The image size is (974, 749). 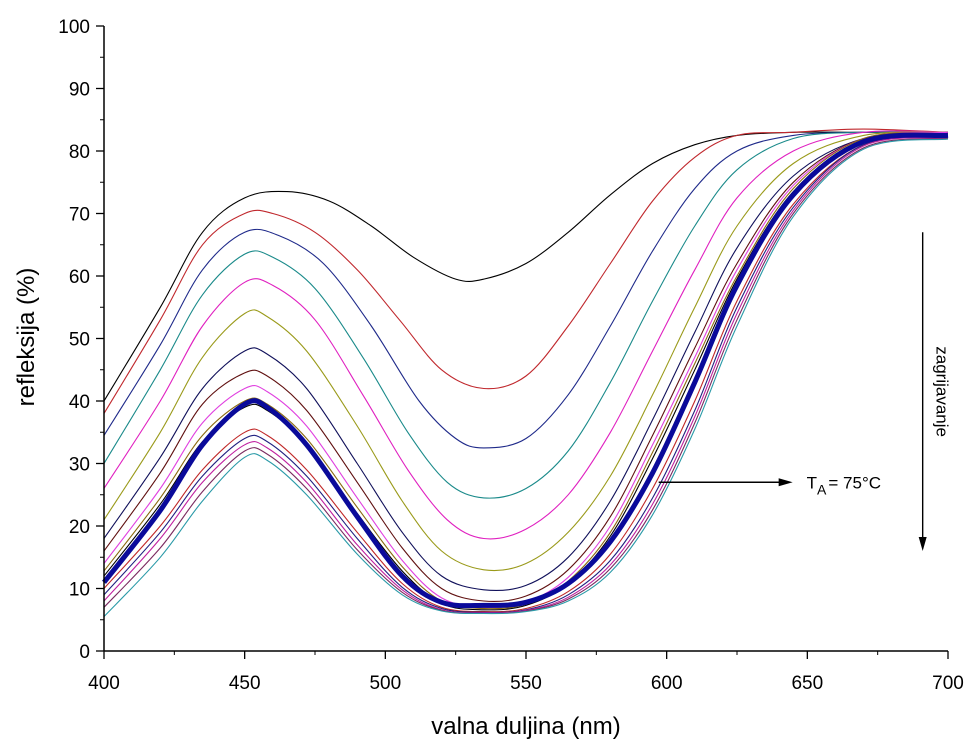 I want to click on x-tick-label: 600, so click(x=667, y=683).